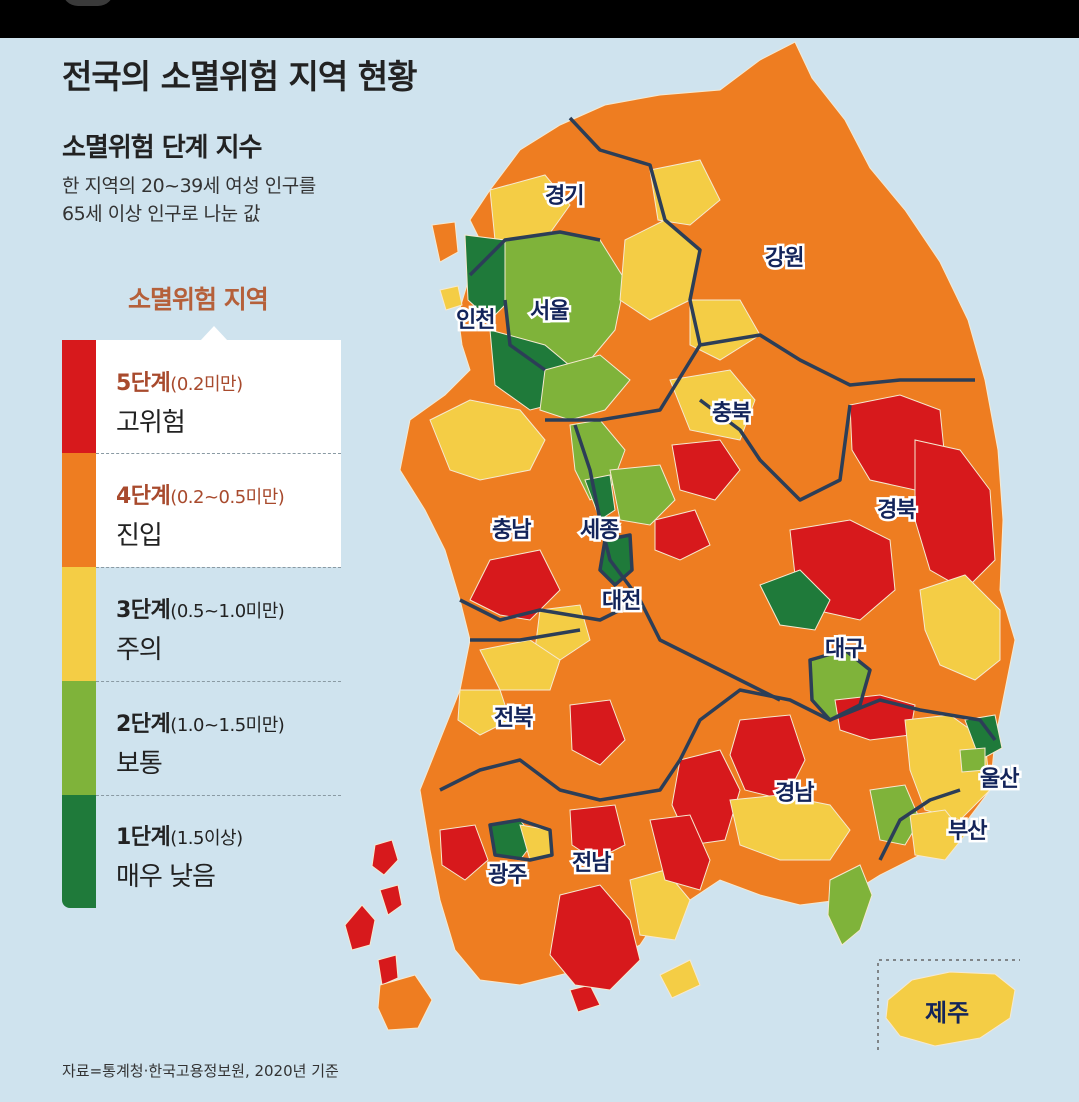  What do you see at coordinates (189, 186) in the screenshot?
I see `description-line-1: 한 지역의 20~39세 여성 인구를` at bounding box center [189, 186].